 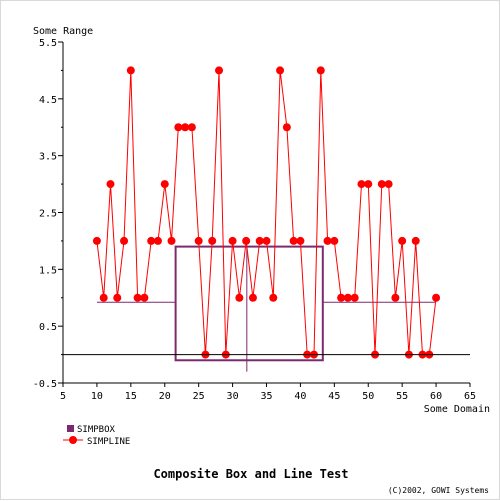 What do you see at coordinates (97, 396) in the screenshot?
I see `x-tick-label: 10` at bounding box center [97, 396].